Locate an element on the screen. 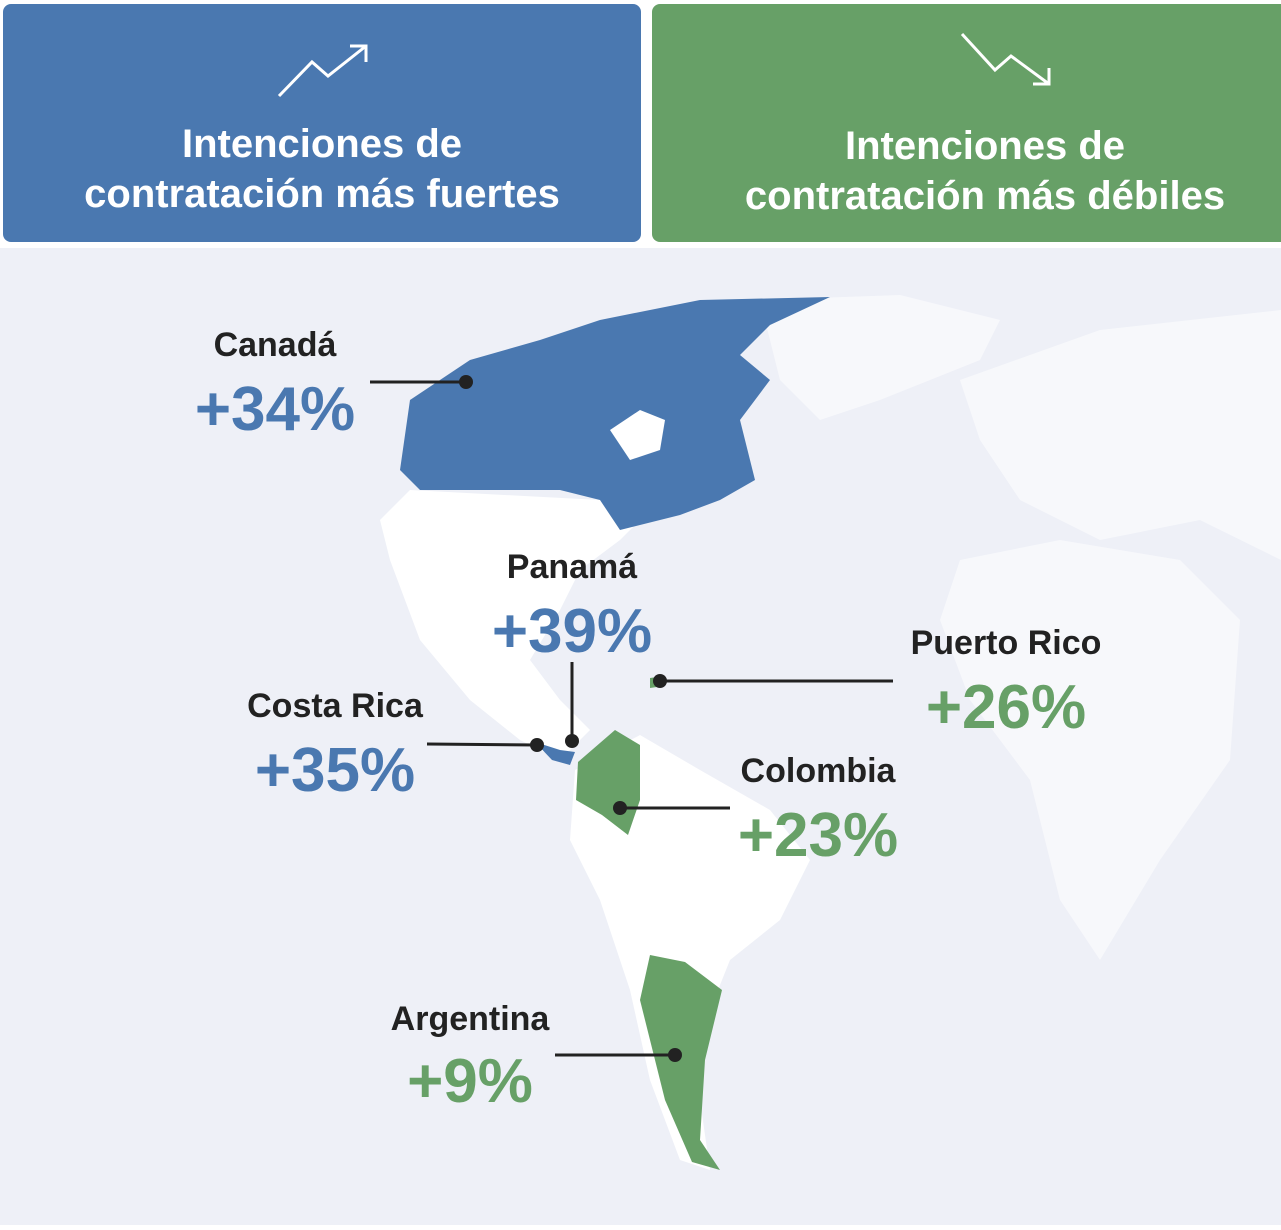  country-name: Argentina is located at coordinates (471, 1019).